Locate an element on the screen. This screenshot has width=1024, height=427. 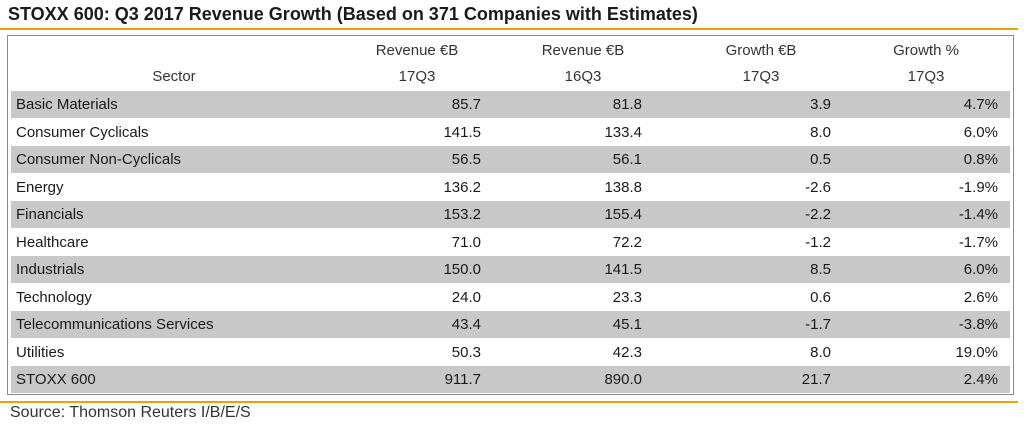
rev16-cell: 45.1 is located at coordinates (627, 324).